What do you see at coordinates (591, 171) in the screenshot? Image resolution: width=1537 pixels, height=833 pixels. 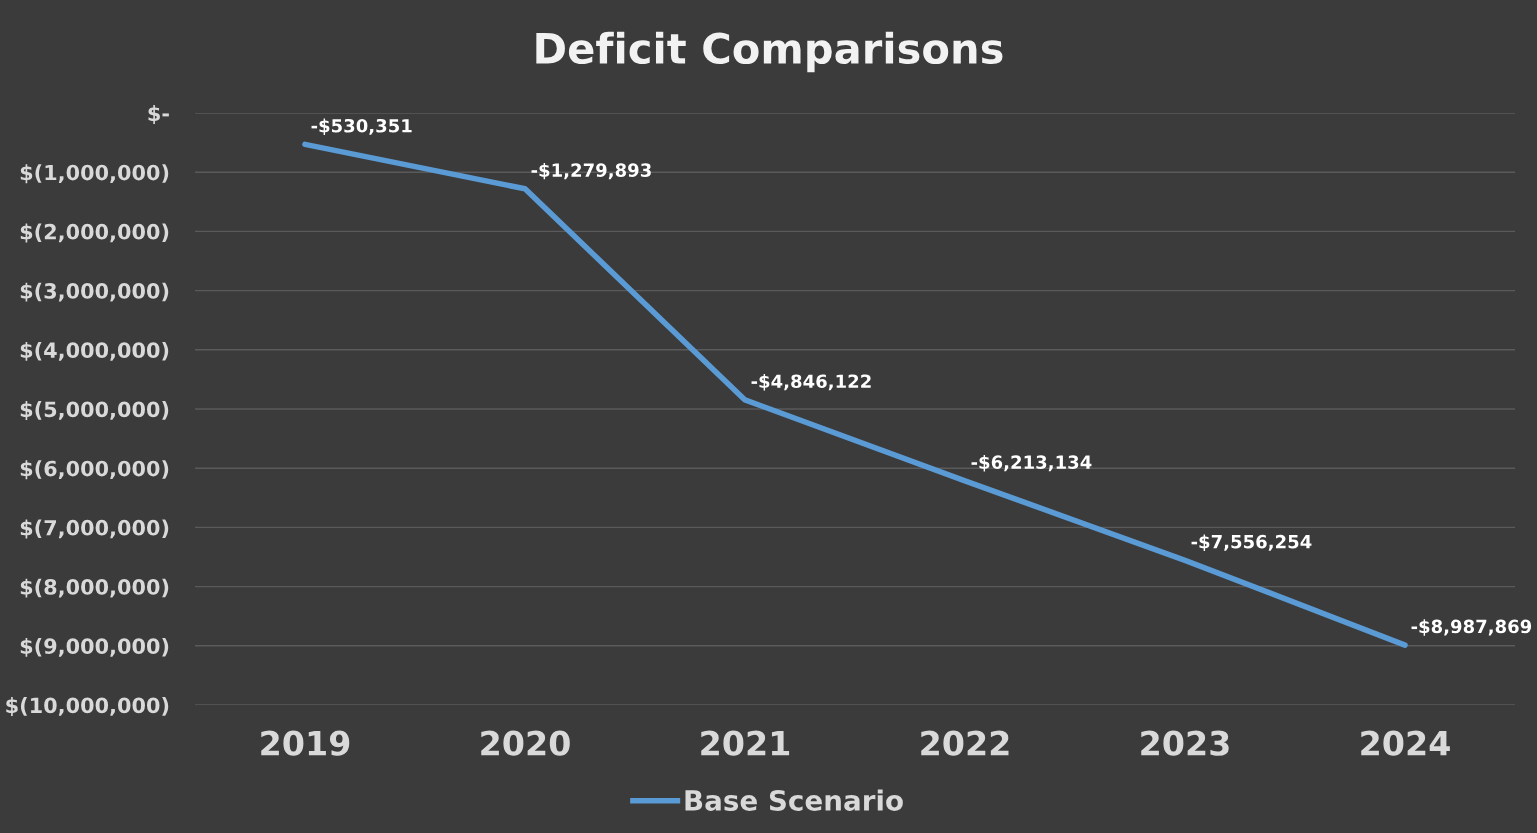 I see `data-label: -$1,279,893` at bounding box center [591, 171].